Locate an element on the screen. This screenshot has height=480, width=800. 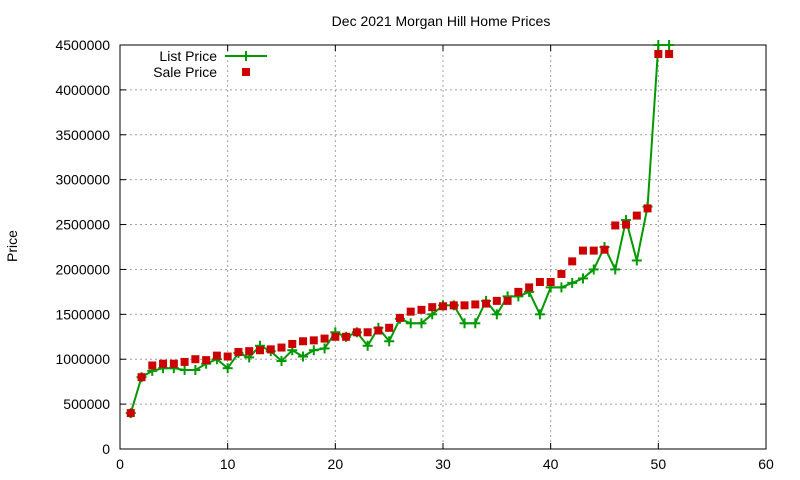
y-tick-label: 500000 is located at coordinates (86, 404).